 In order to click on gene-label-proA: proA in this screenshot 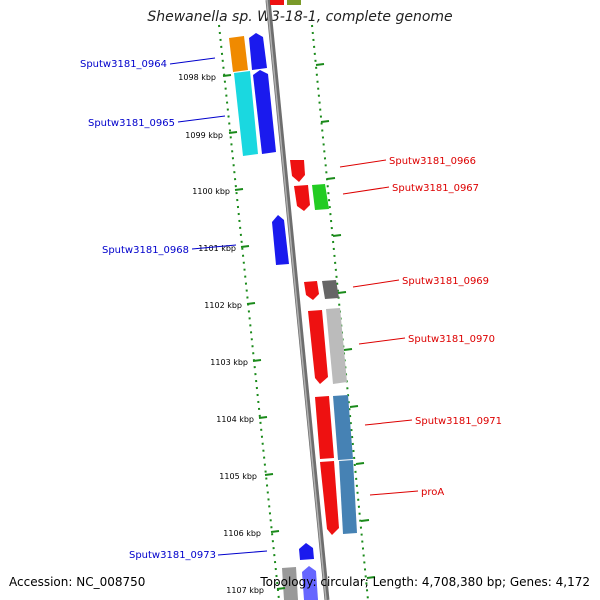, I will do `click(432, 492)`.